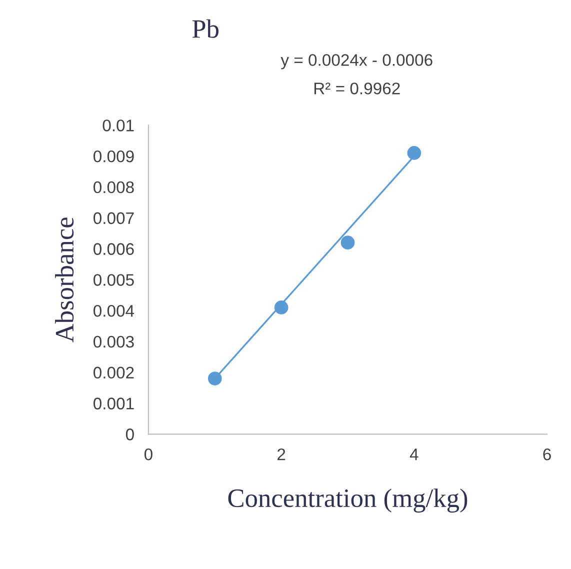  I want to click on y-tick-label: 0.007, so click(114, 218).